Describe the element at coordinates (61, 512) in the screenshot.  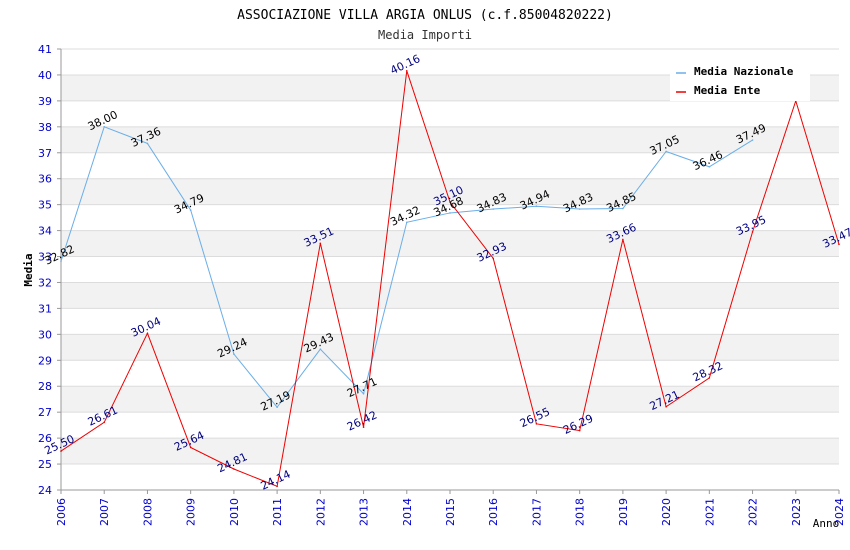
I see `x-tick-label: 2006` at that location.